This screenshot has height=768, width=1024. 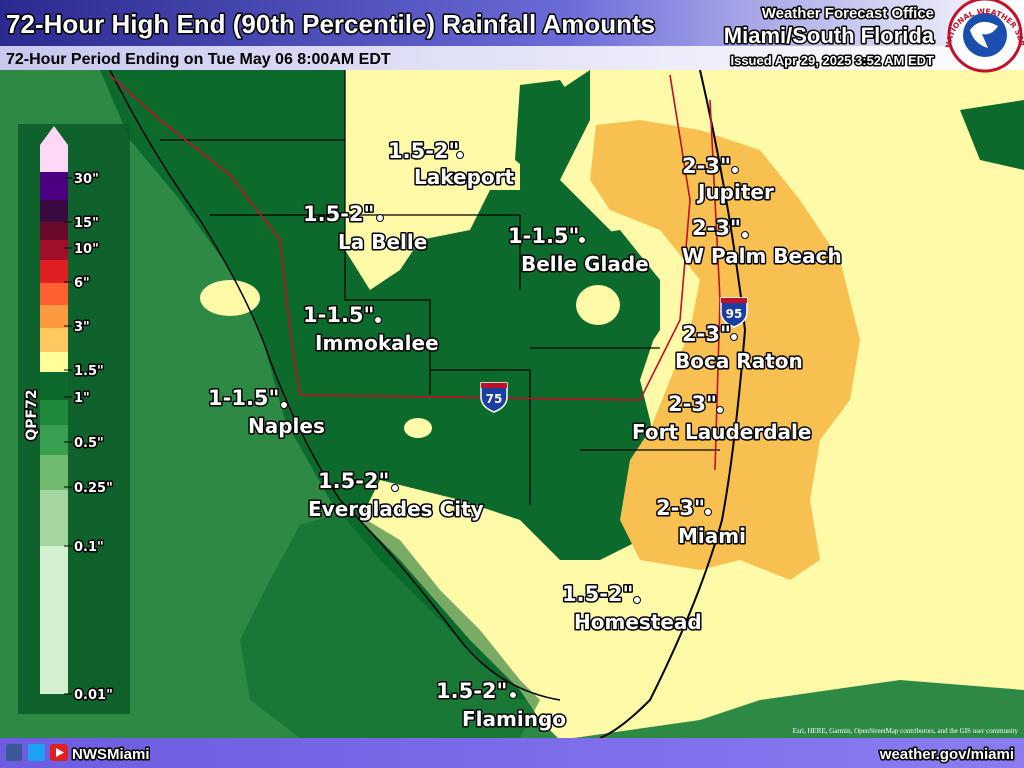 I want to click on location-name: Immokalee, so click(x=377, y=343).